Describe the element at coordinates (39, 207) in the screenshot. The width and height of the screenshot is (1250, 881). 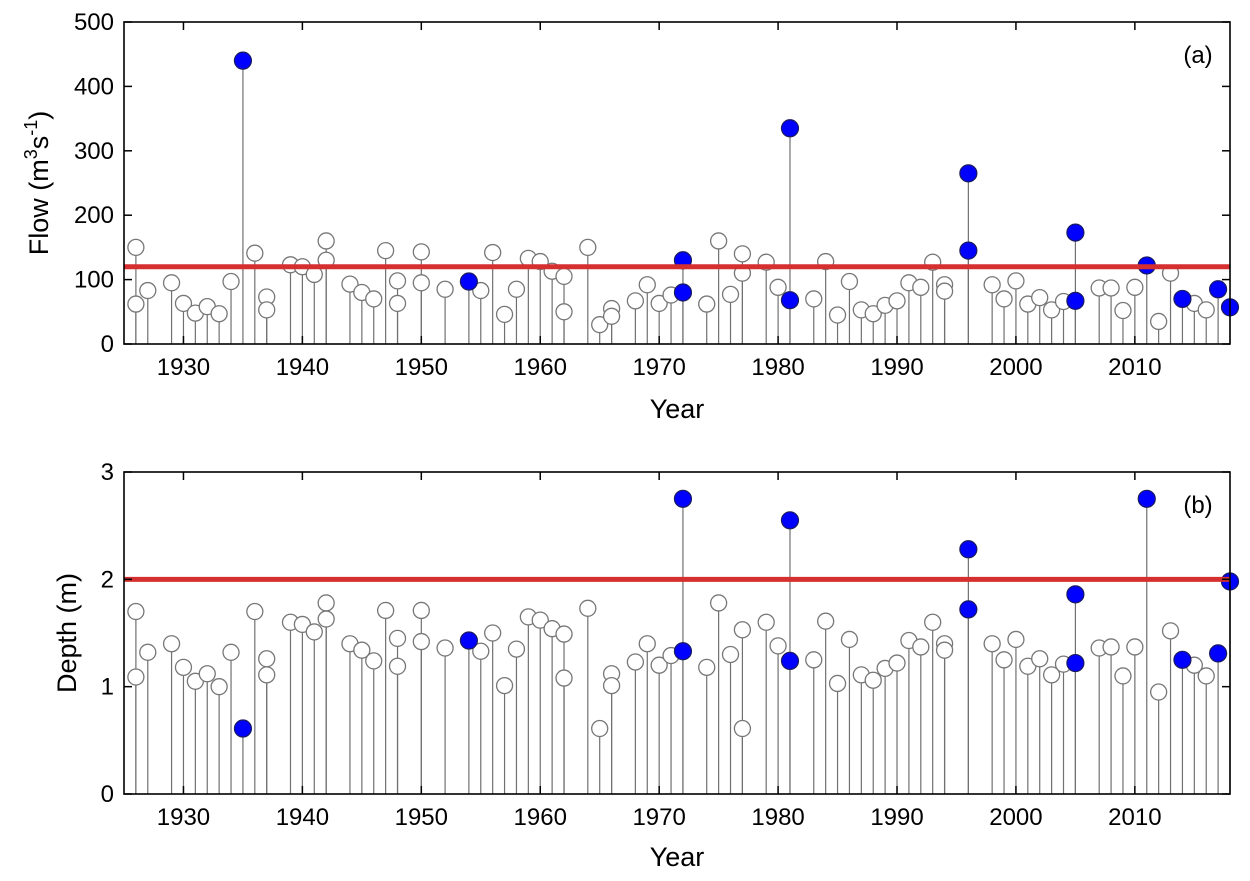
I see `y-axis-title-a-main: Flow (m` at that location.